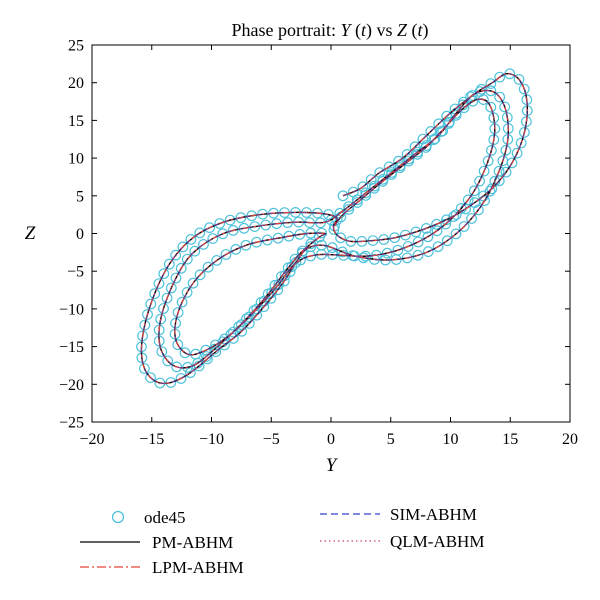 The height and width of the screenshot is (600, 600). What do you see at coordinates (76, 159) in the screenshot?
I see `y-tick-label: 10` at bounding box center [76, 159].